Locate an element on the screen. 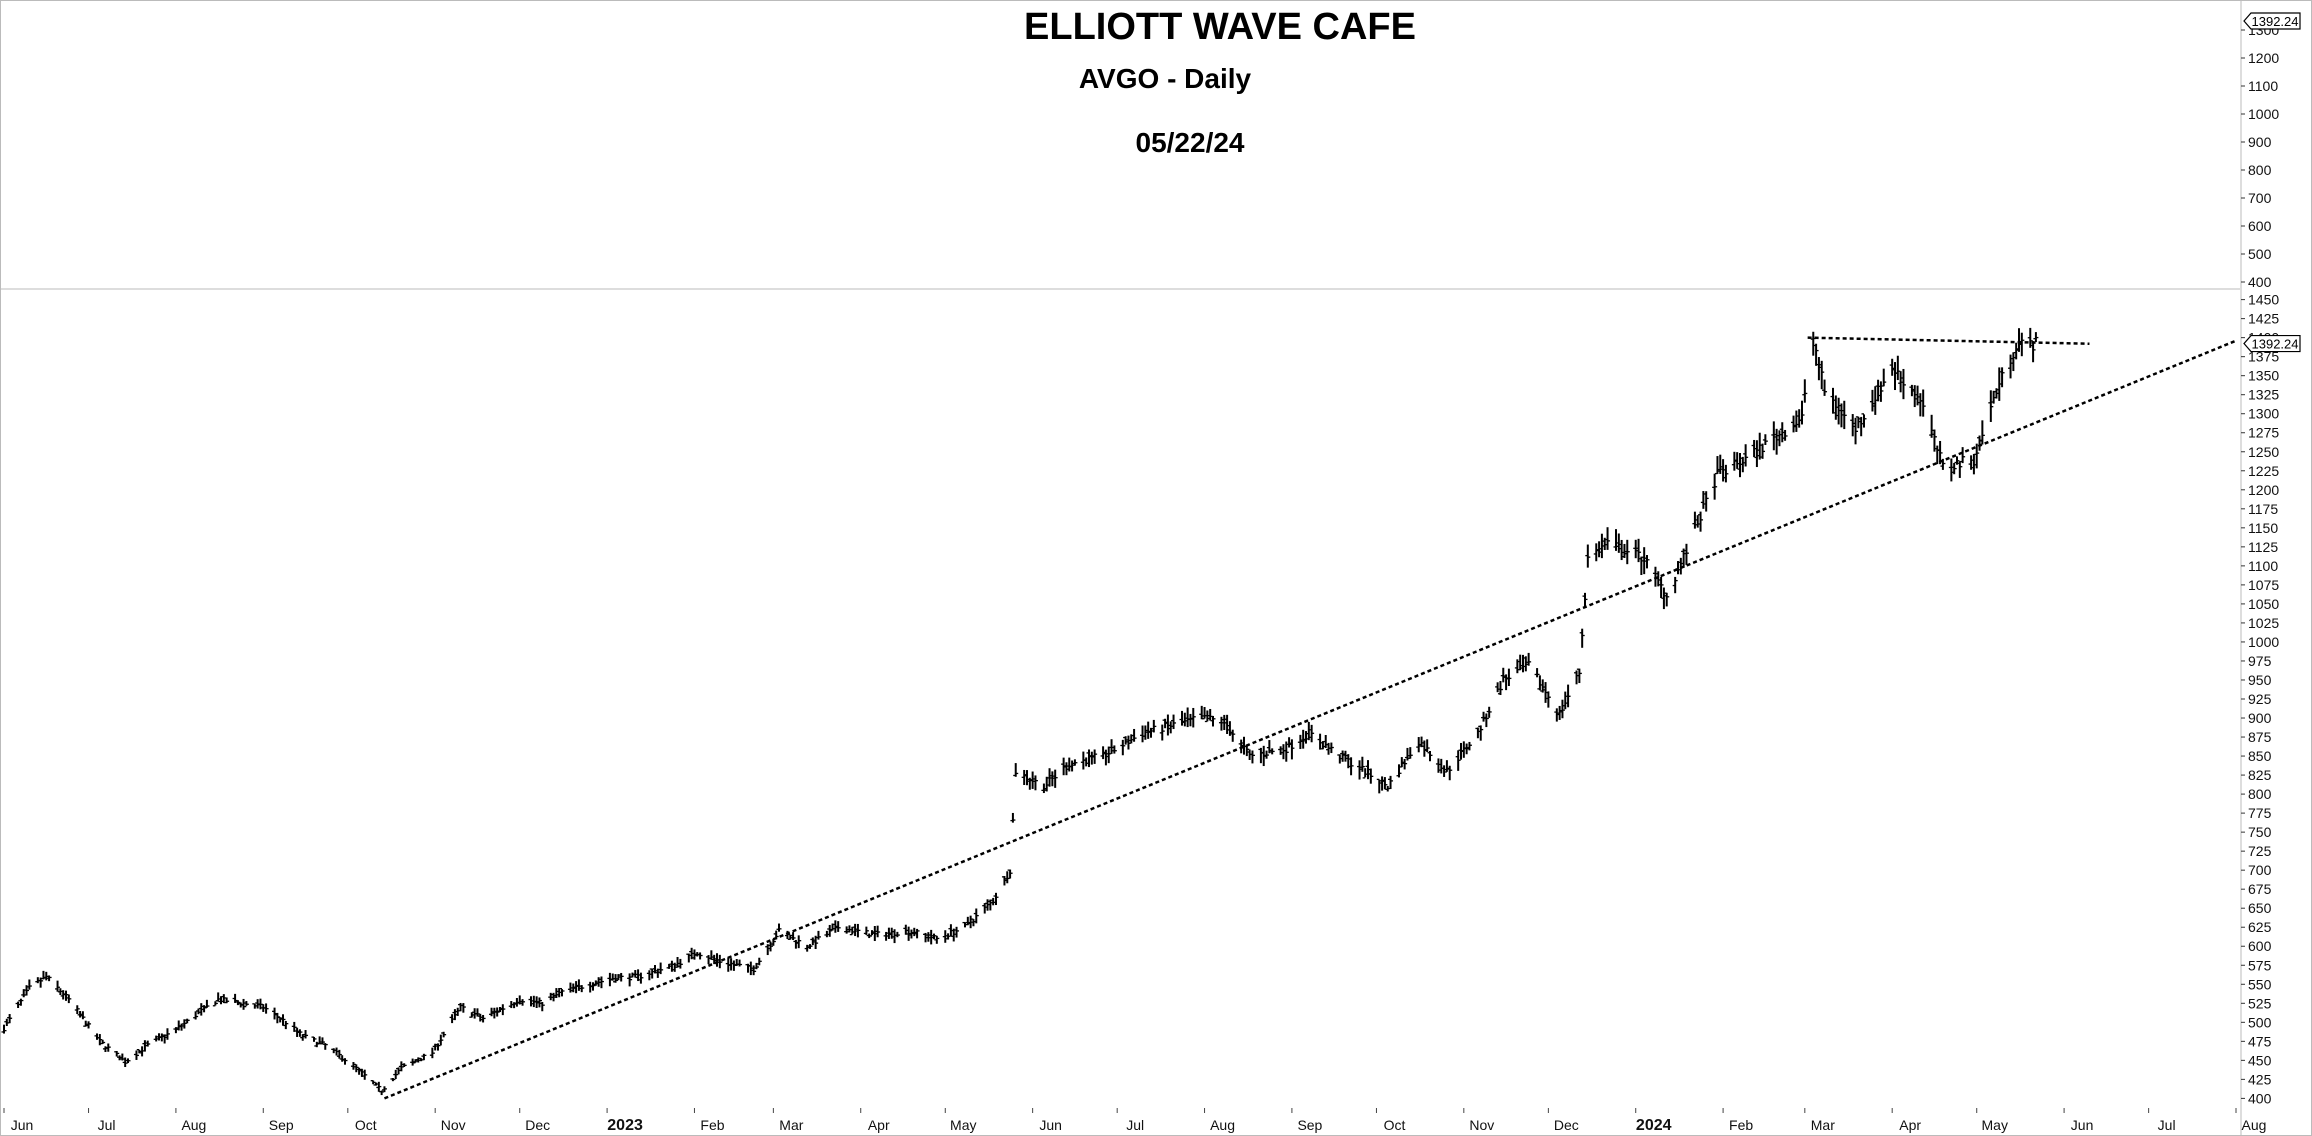 The image size is (2312, 1136). last-price-badge-lower: 1392.24 is located at coordinates (2272, 343).